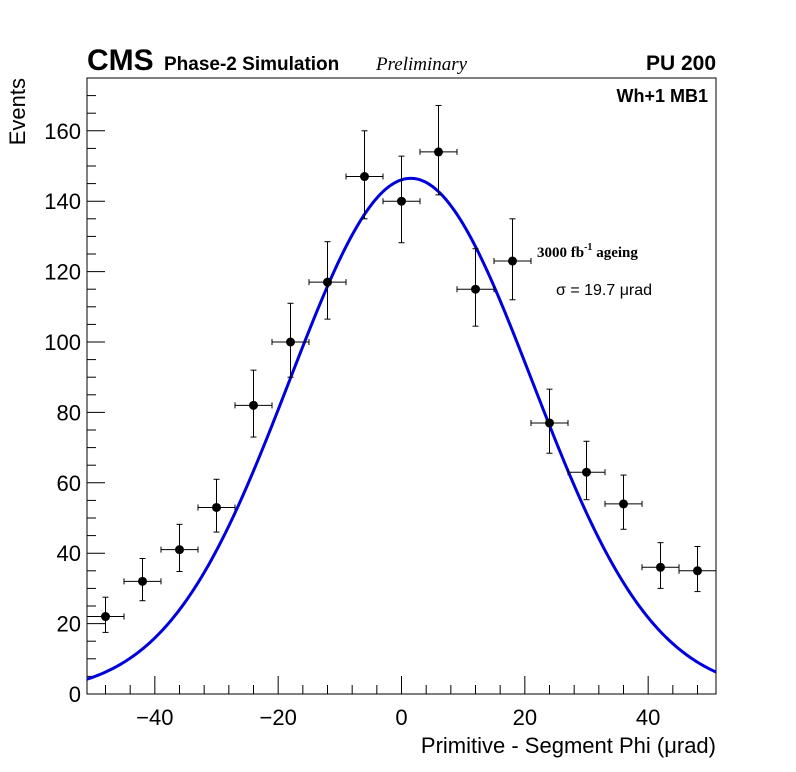 Image resolution: width=796 pixels, height=772 pixels. What do you see at coordinates (17, 111) in the screenshot?
I see `y-axis-title: Events` at bounding box center [17, 111].